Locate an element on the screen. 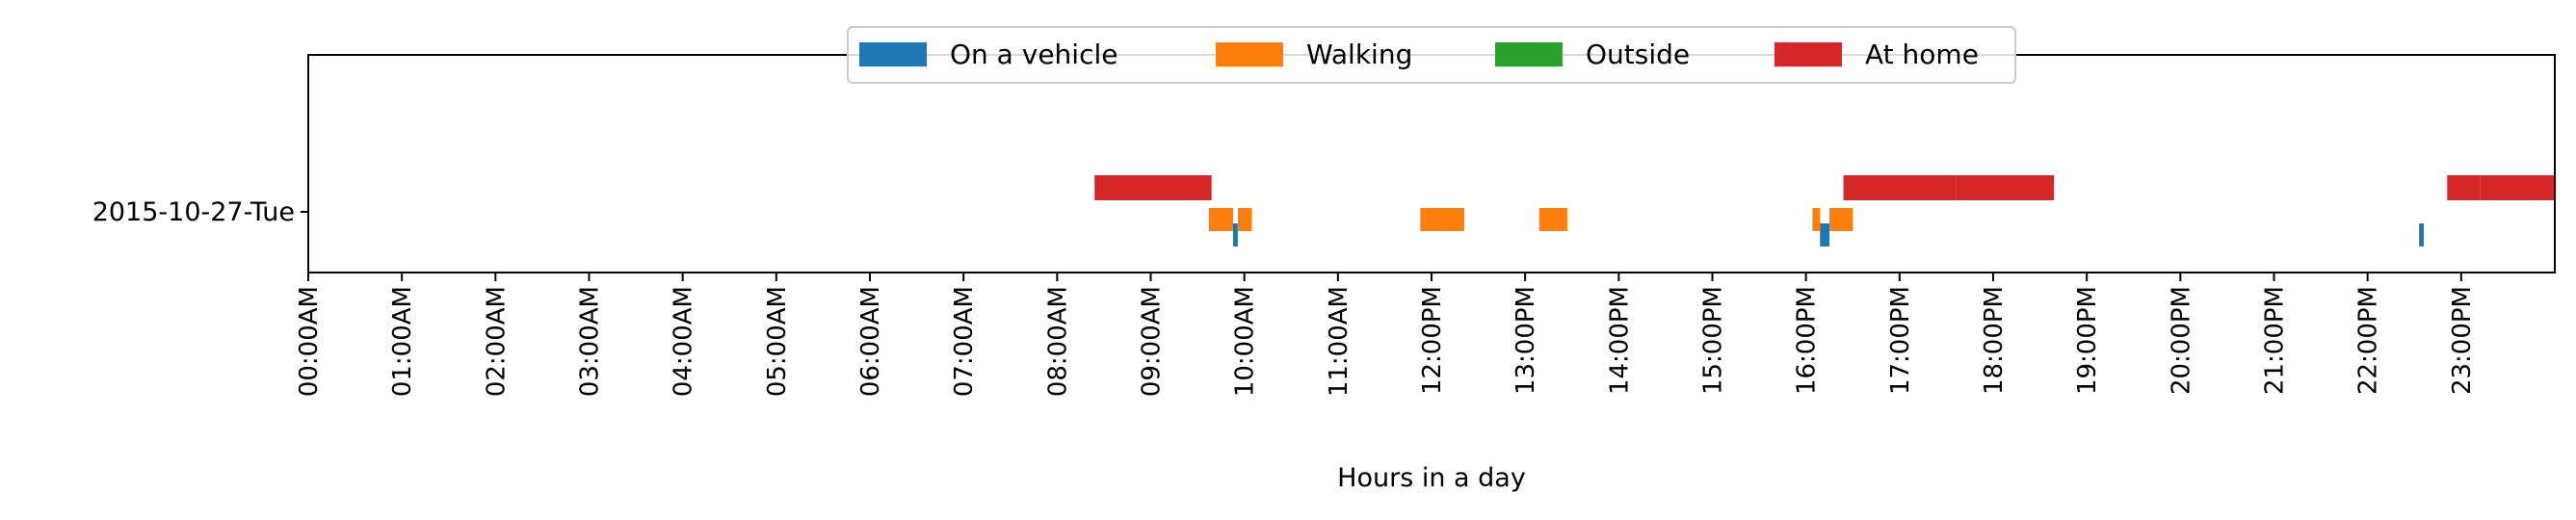 Image resolution: width=2576 pixels, height=520 pixels. x-tick-label: 22:00PM is located at coordinates (2368, 340).